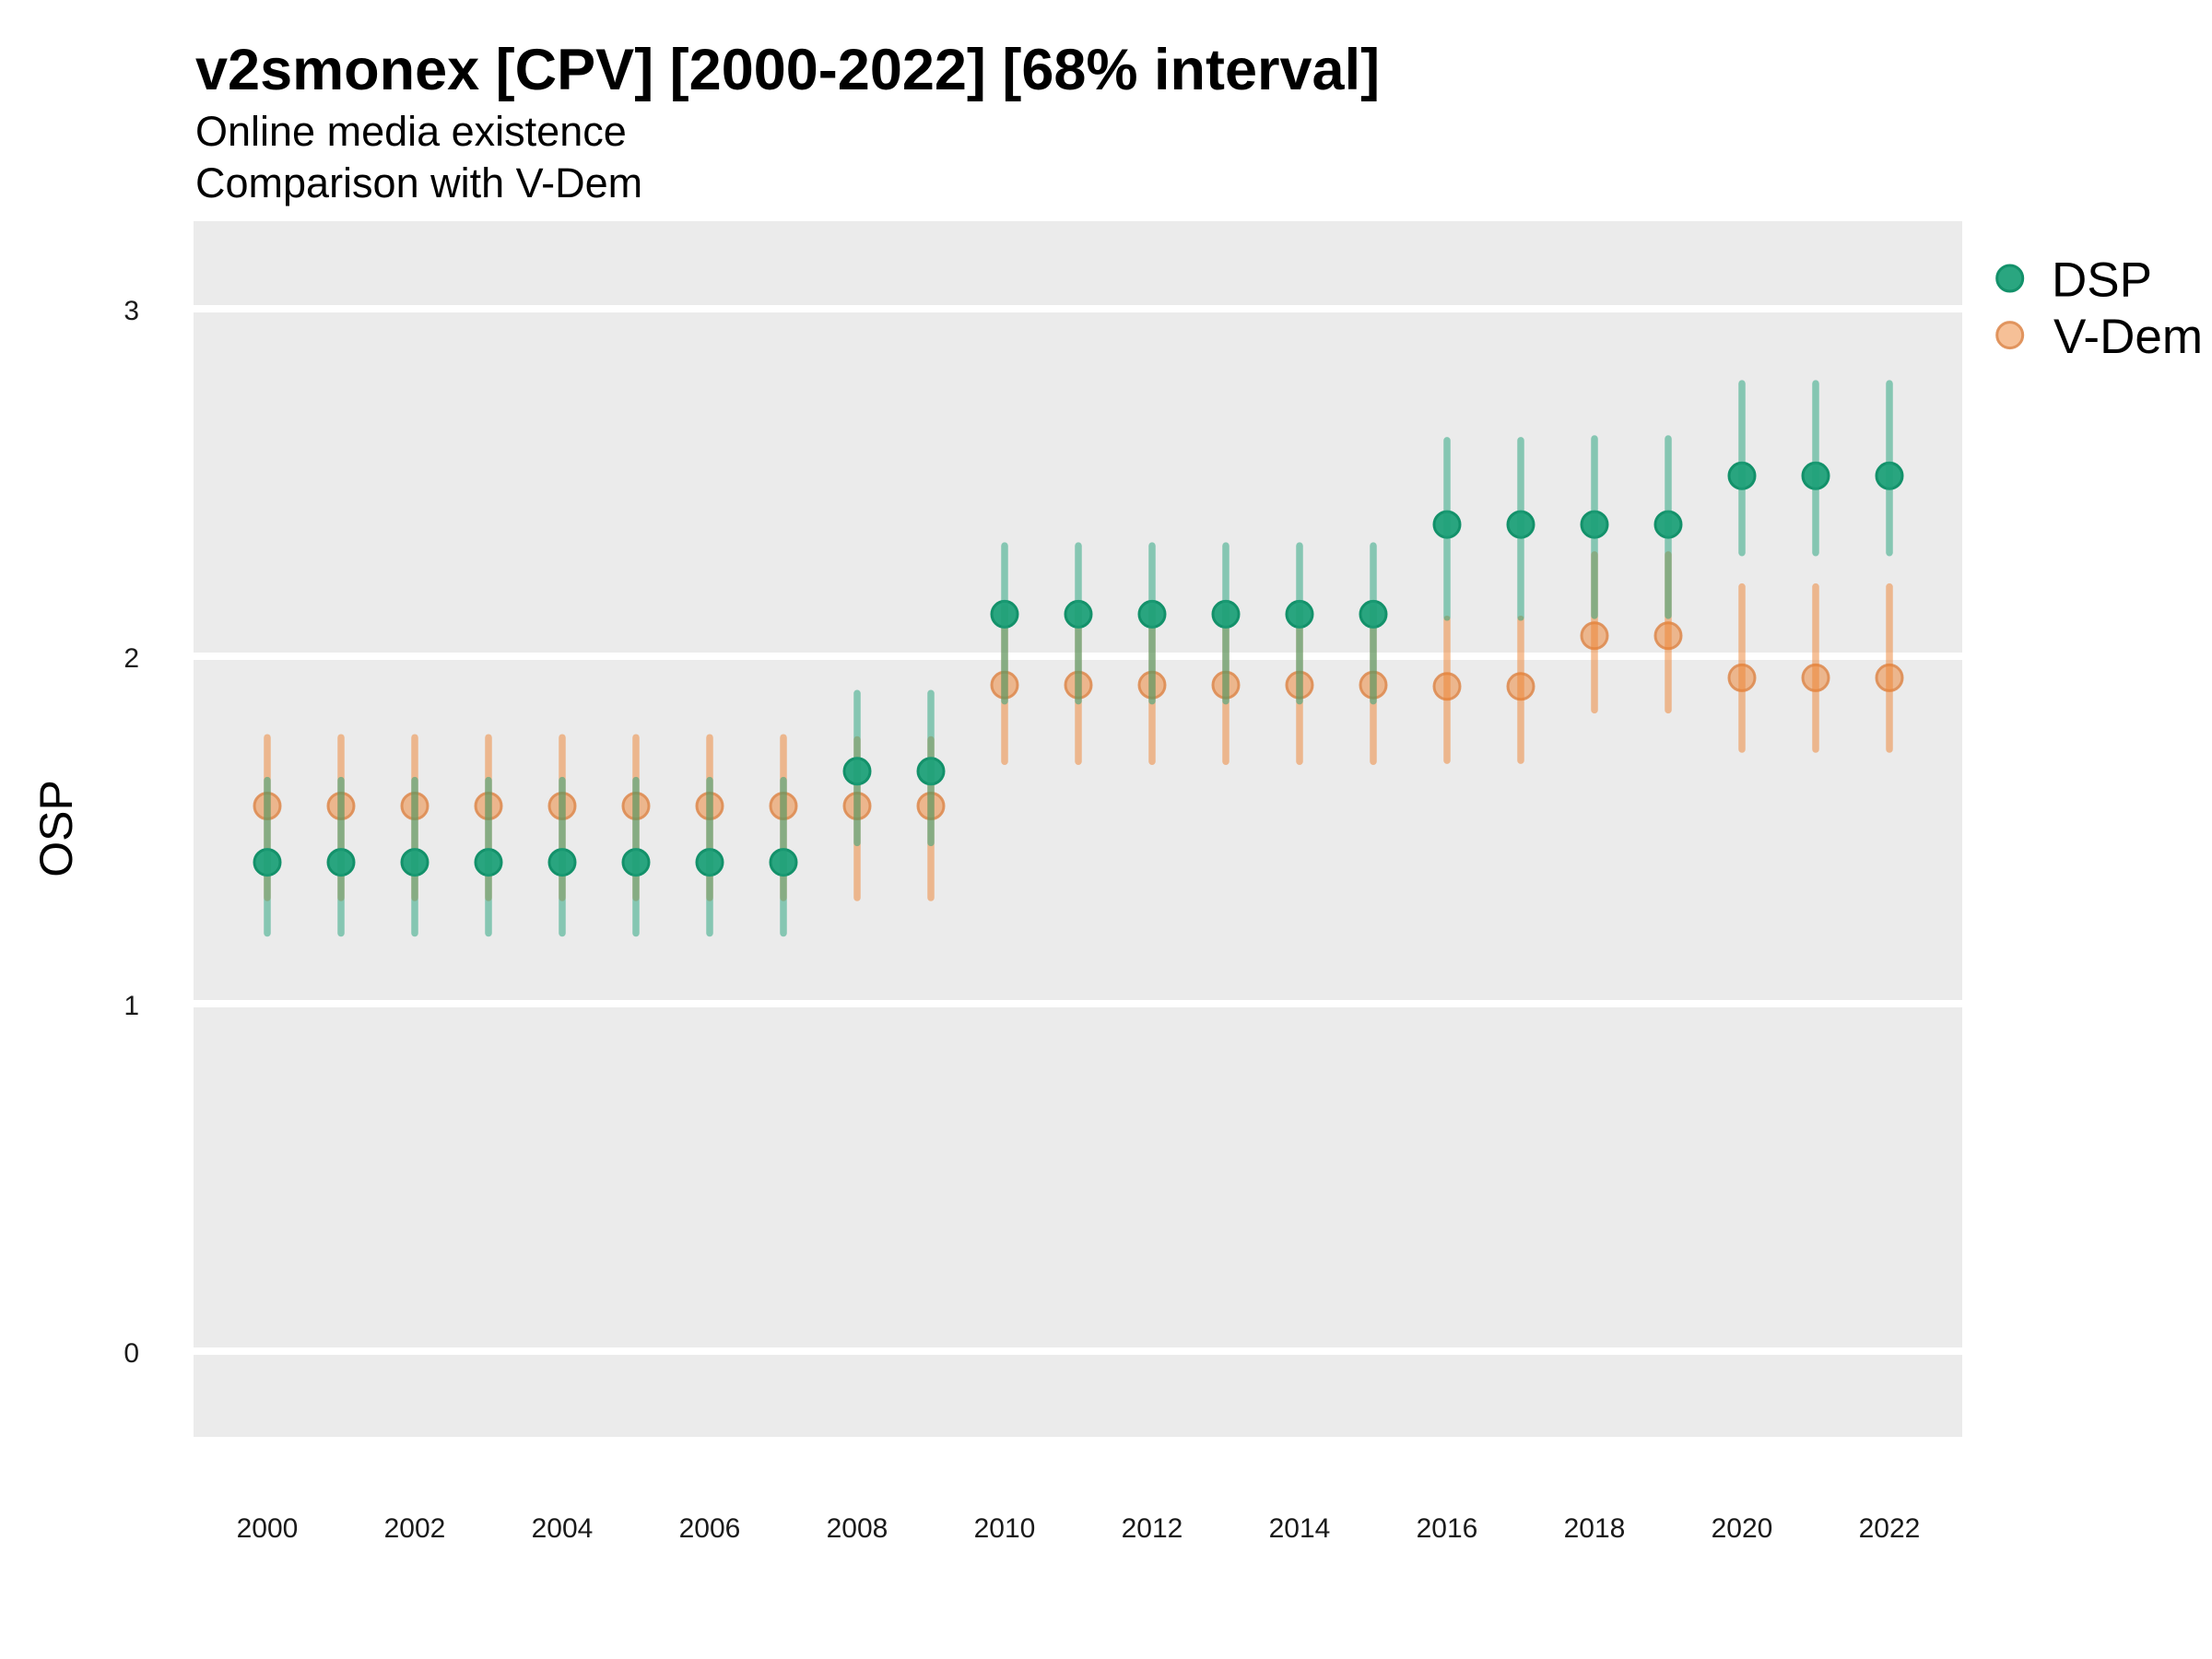 This screenshot has height=1659, width=2212. I want to click on svg-text: 2004, so click(563, 1528).